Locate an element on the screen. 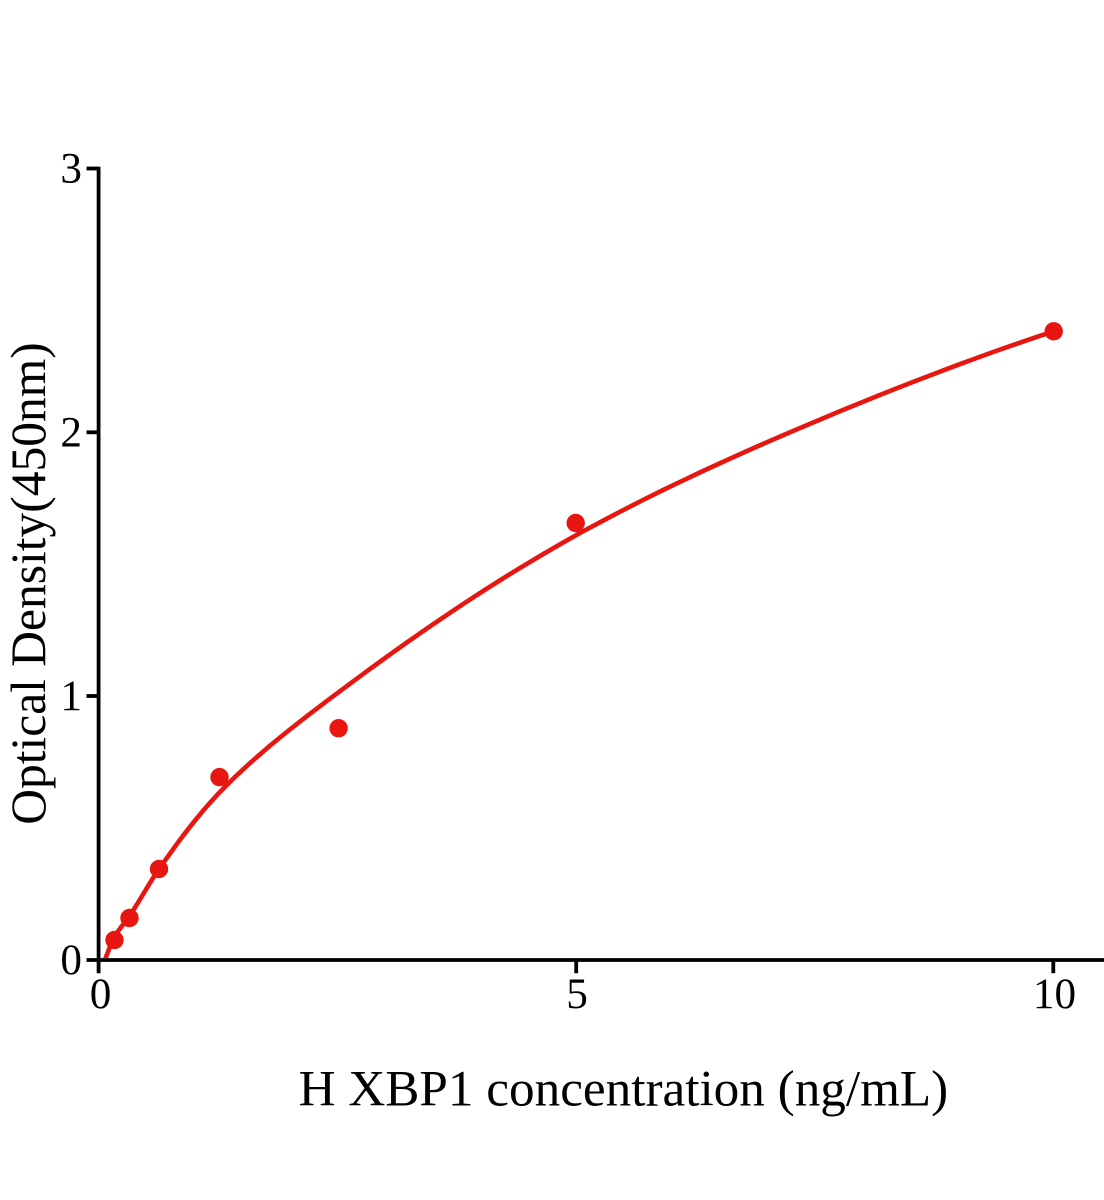  svg-text: 5 is located at coordinates (577, 994).